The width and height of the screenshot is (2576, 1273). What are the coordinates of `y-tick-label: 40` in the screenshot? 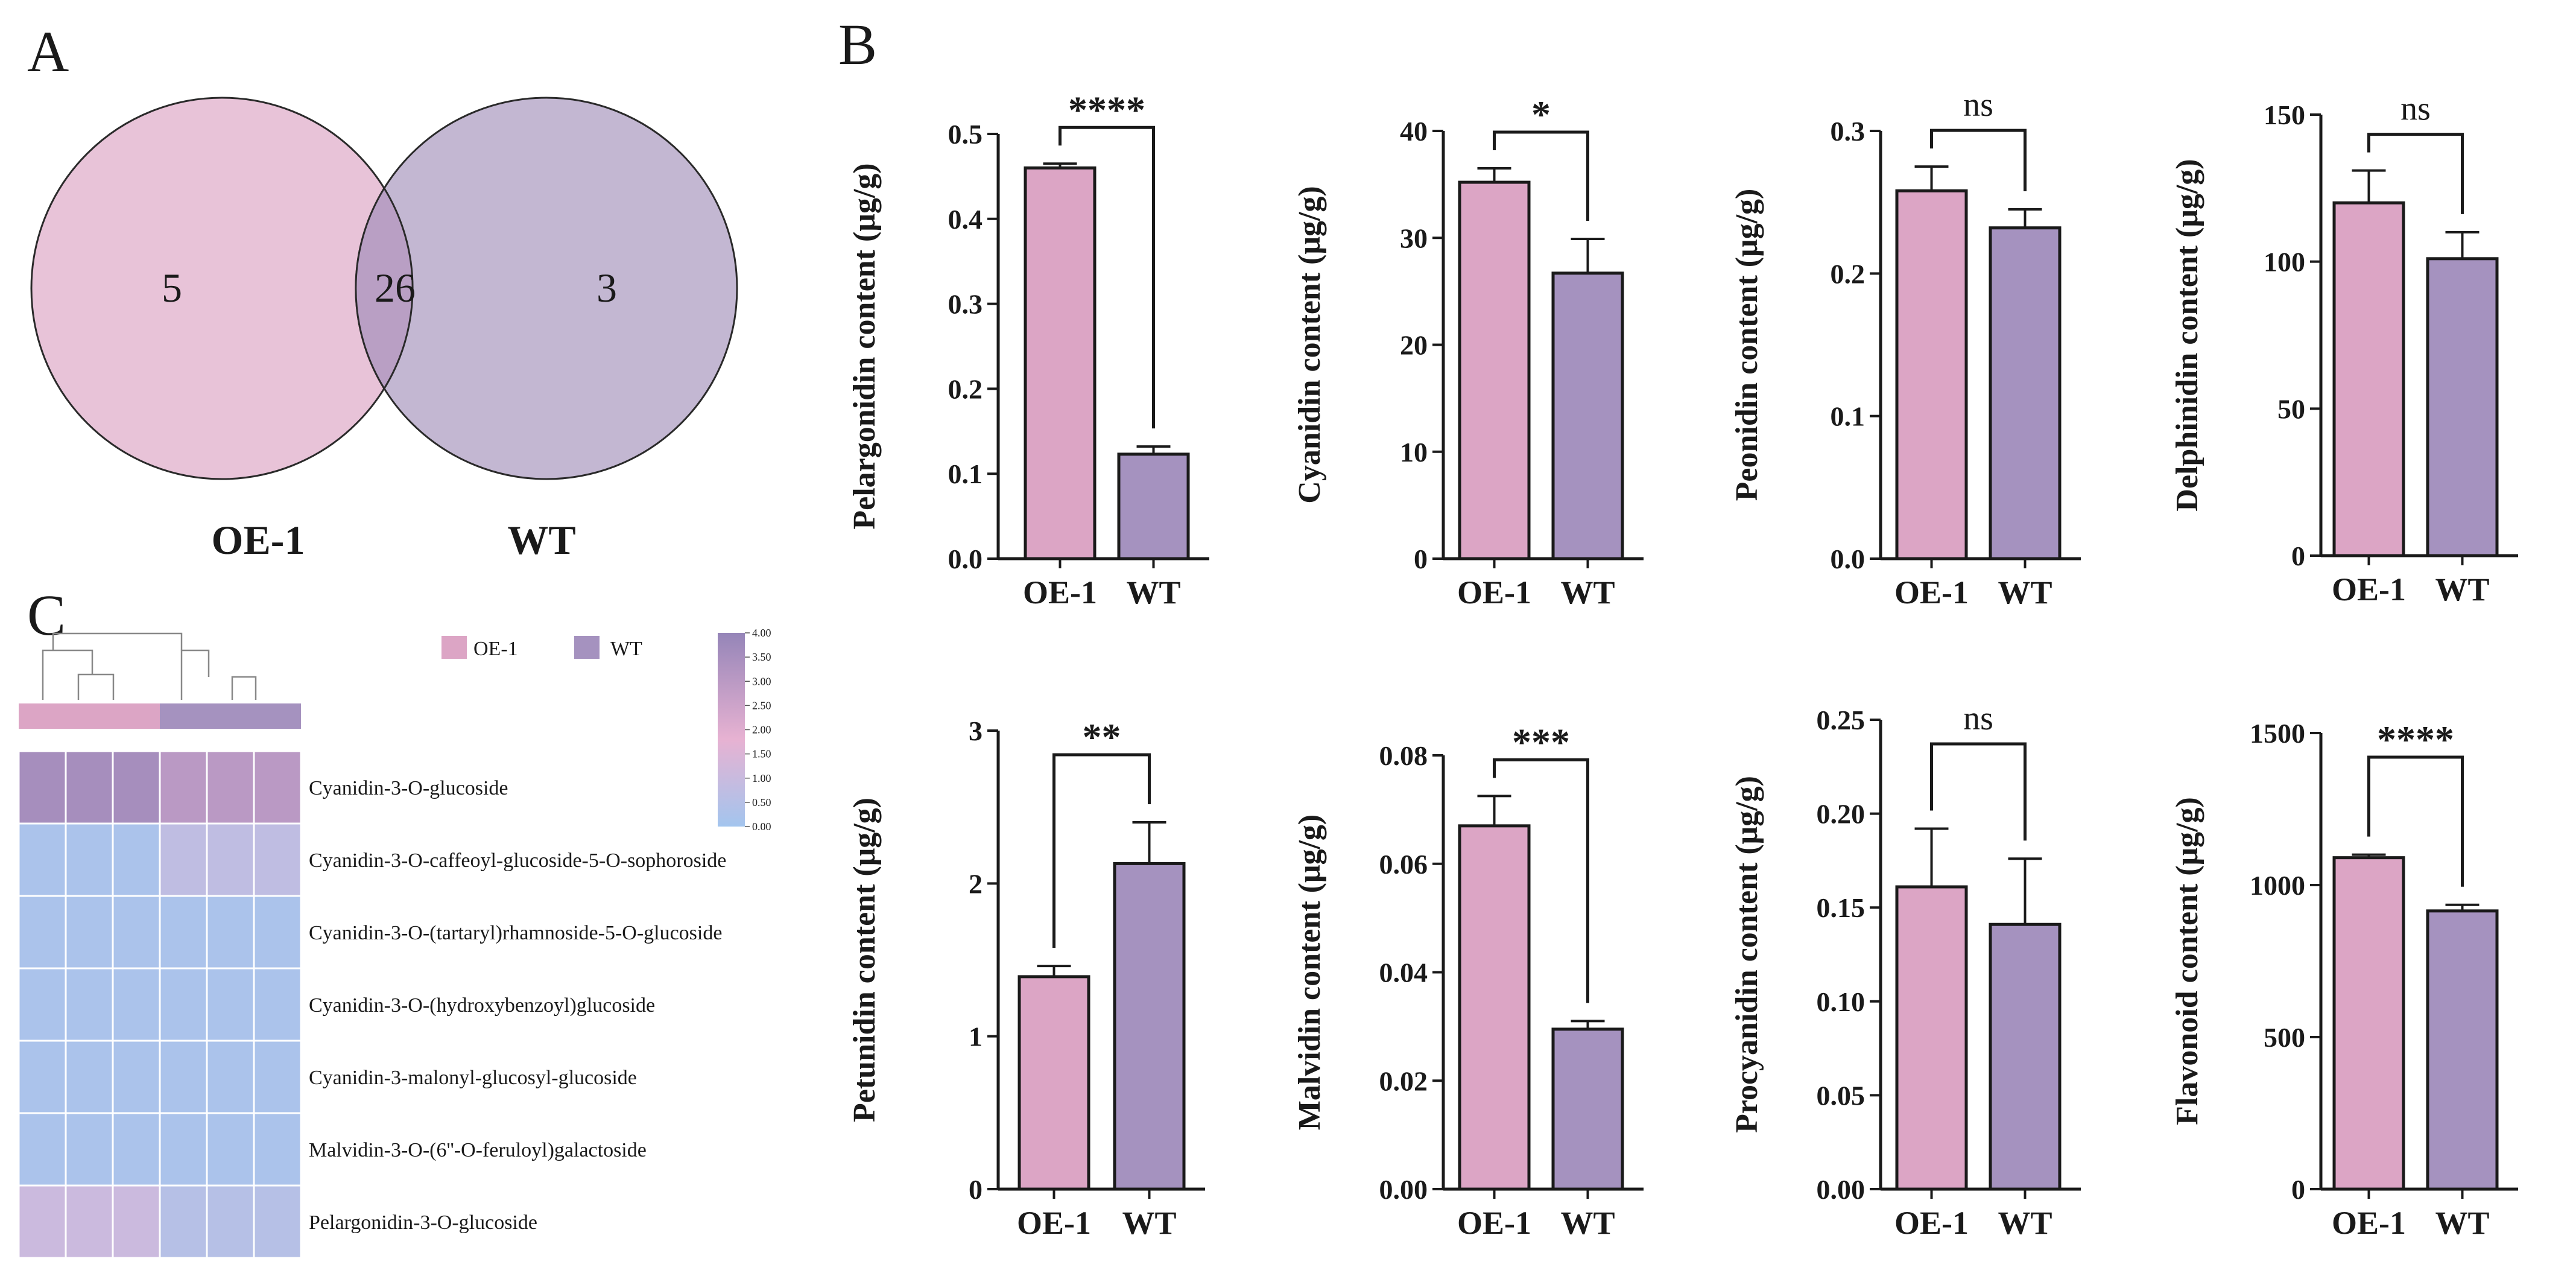 It's located at (1414, 131).